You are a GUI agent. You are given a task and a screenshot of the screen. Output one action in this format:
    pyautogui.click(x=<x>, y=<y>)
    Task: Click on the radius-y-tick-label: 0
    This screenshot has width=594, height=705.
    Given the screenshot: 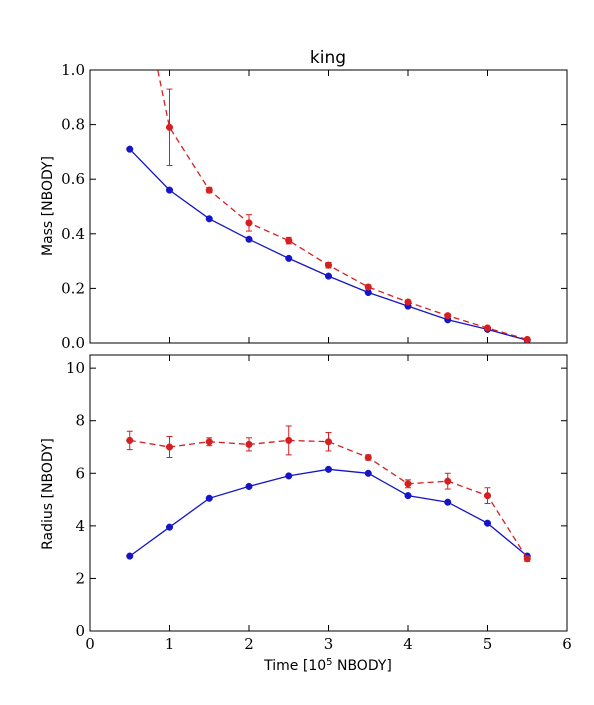 What is the action you would take?
    pyautogui.click(x=80, y=631)
    